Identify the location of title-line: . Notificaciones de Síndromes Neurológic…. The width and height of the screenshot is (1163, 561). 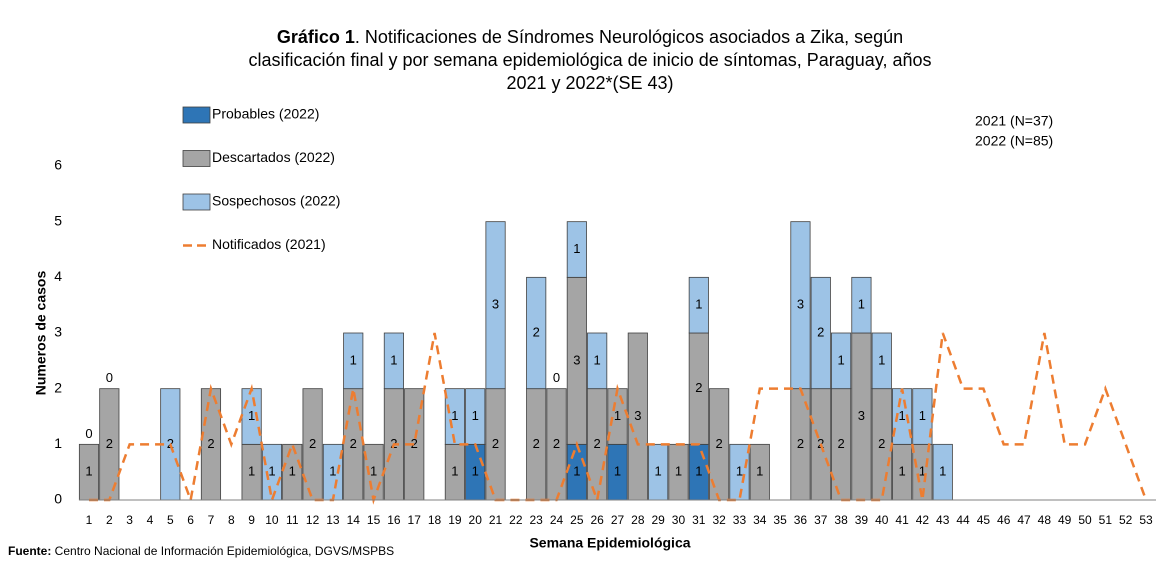
(629, 37).